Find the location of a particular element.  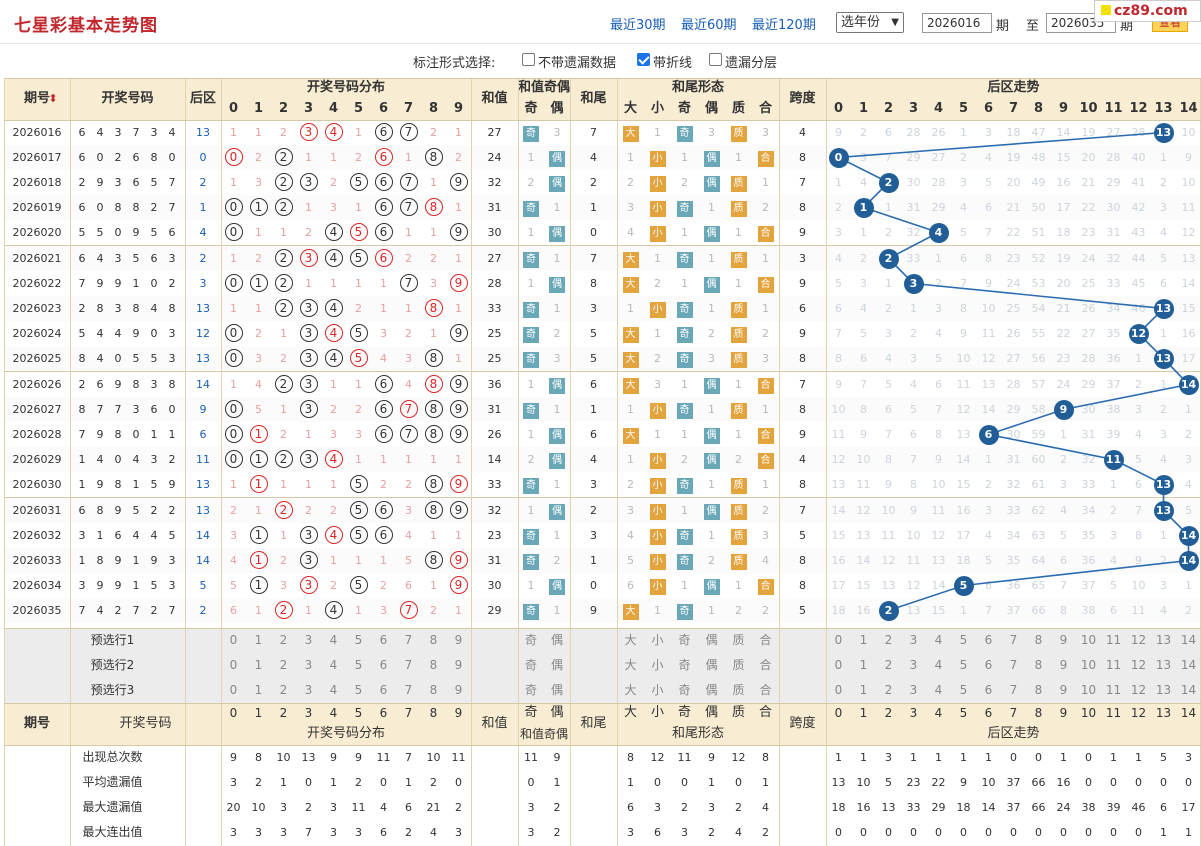

year-select: 选年份 ▼ is located at coordinates (870, 22).